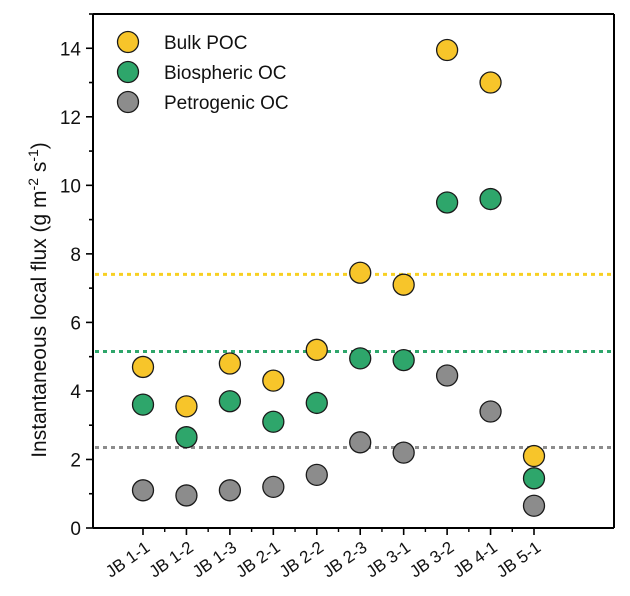 This screenshot has height=596, width=630. What do you see at coordinates (475, 560) in the screenshot?
I see `x-tick-label-8: JB 4-1` at bounding box center [475, 560].